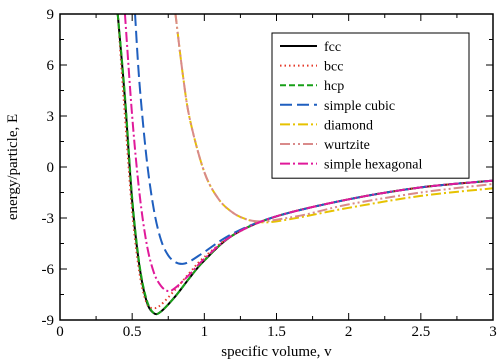  What do you see at coordinates (132, 332) in the screenshot?
I see `x-tick-label: 0.5` at bounding box center [132, 332].